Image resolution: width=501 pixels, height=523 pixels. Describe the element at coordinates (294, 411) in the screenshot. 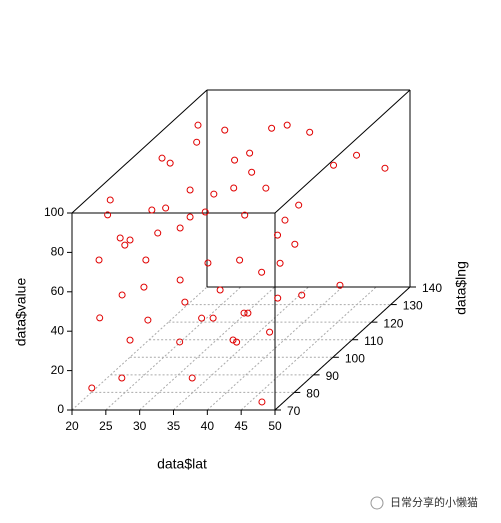

I see `y-tick-label: 70` at that location.